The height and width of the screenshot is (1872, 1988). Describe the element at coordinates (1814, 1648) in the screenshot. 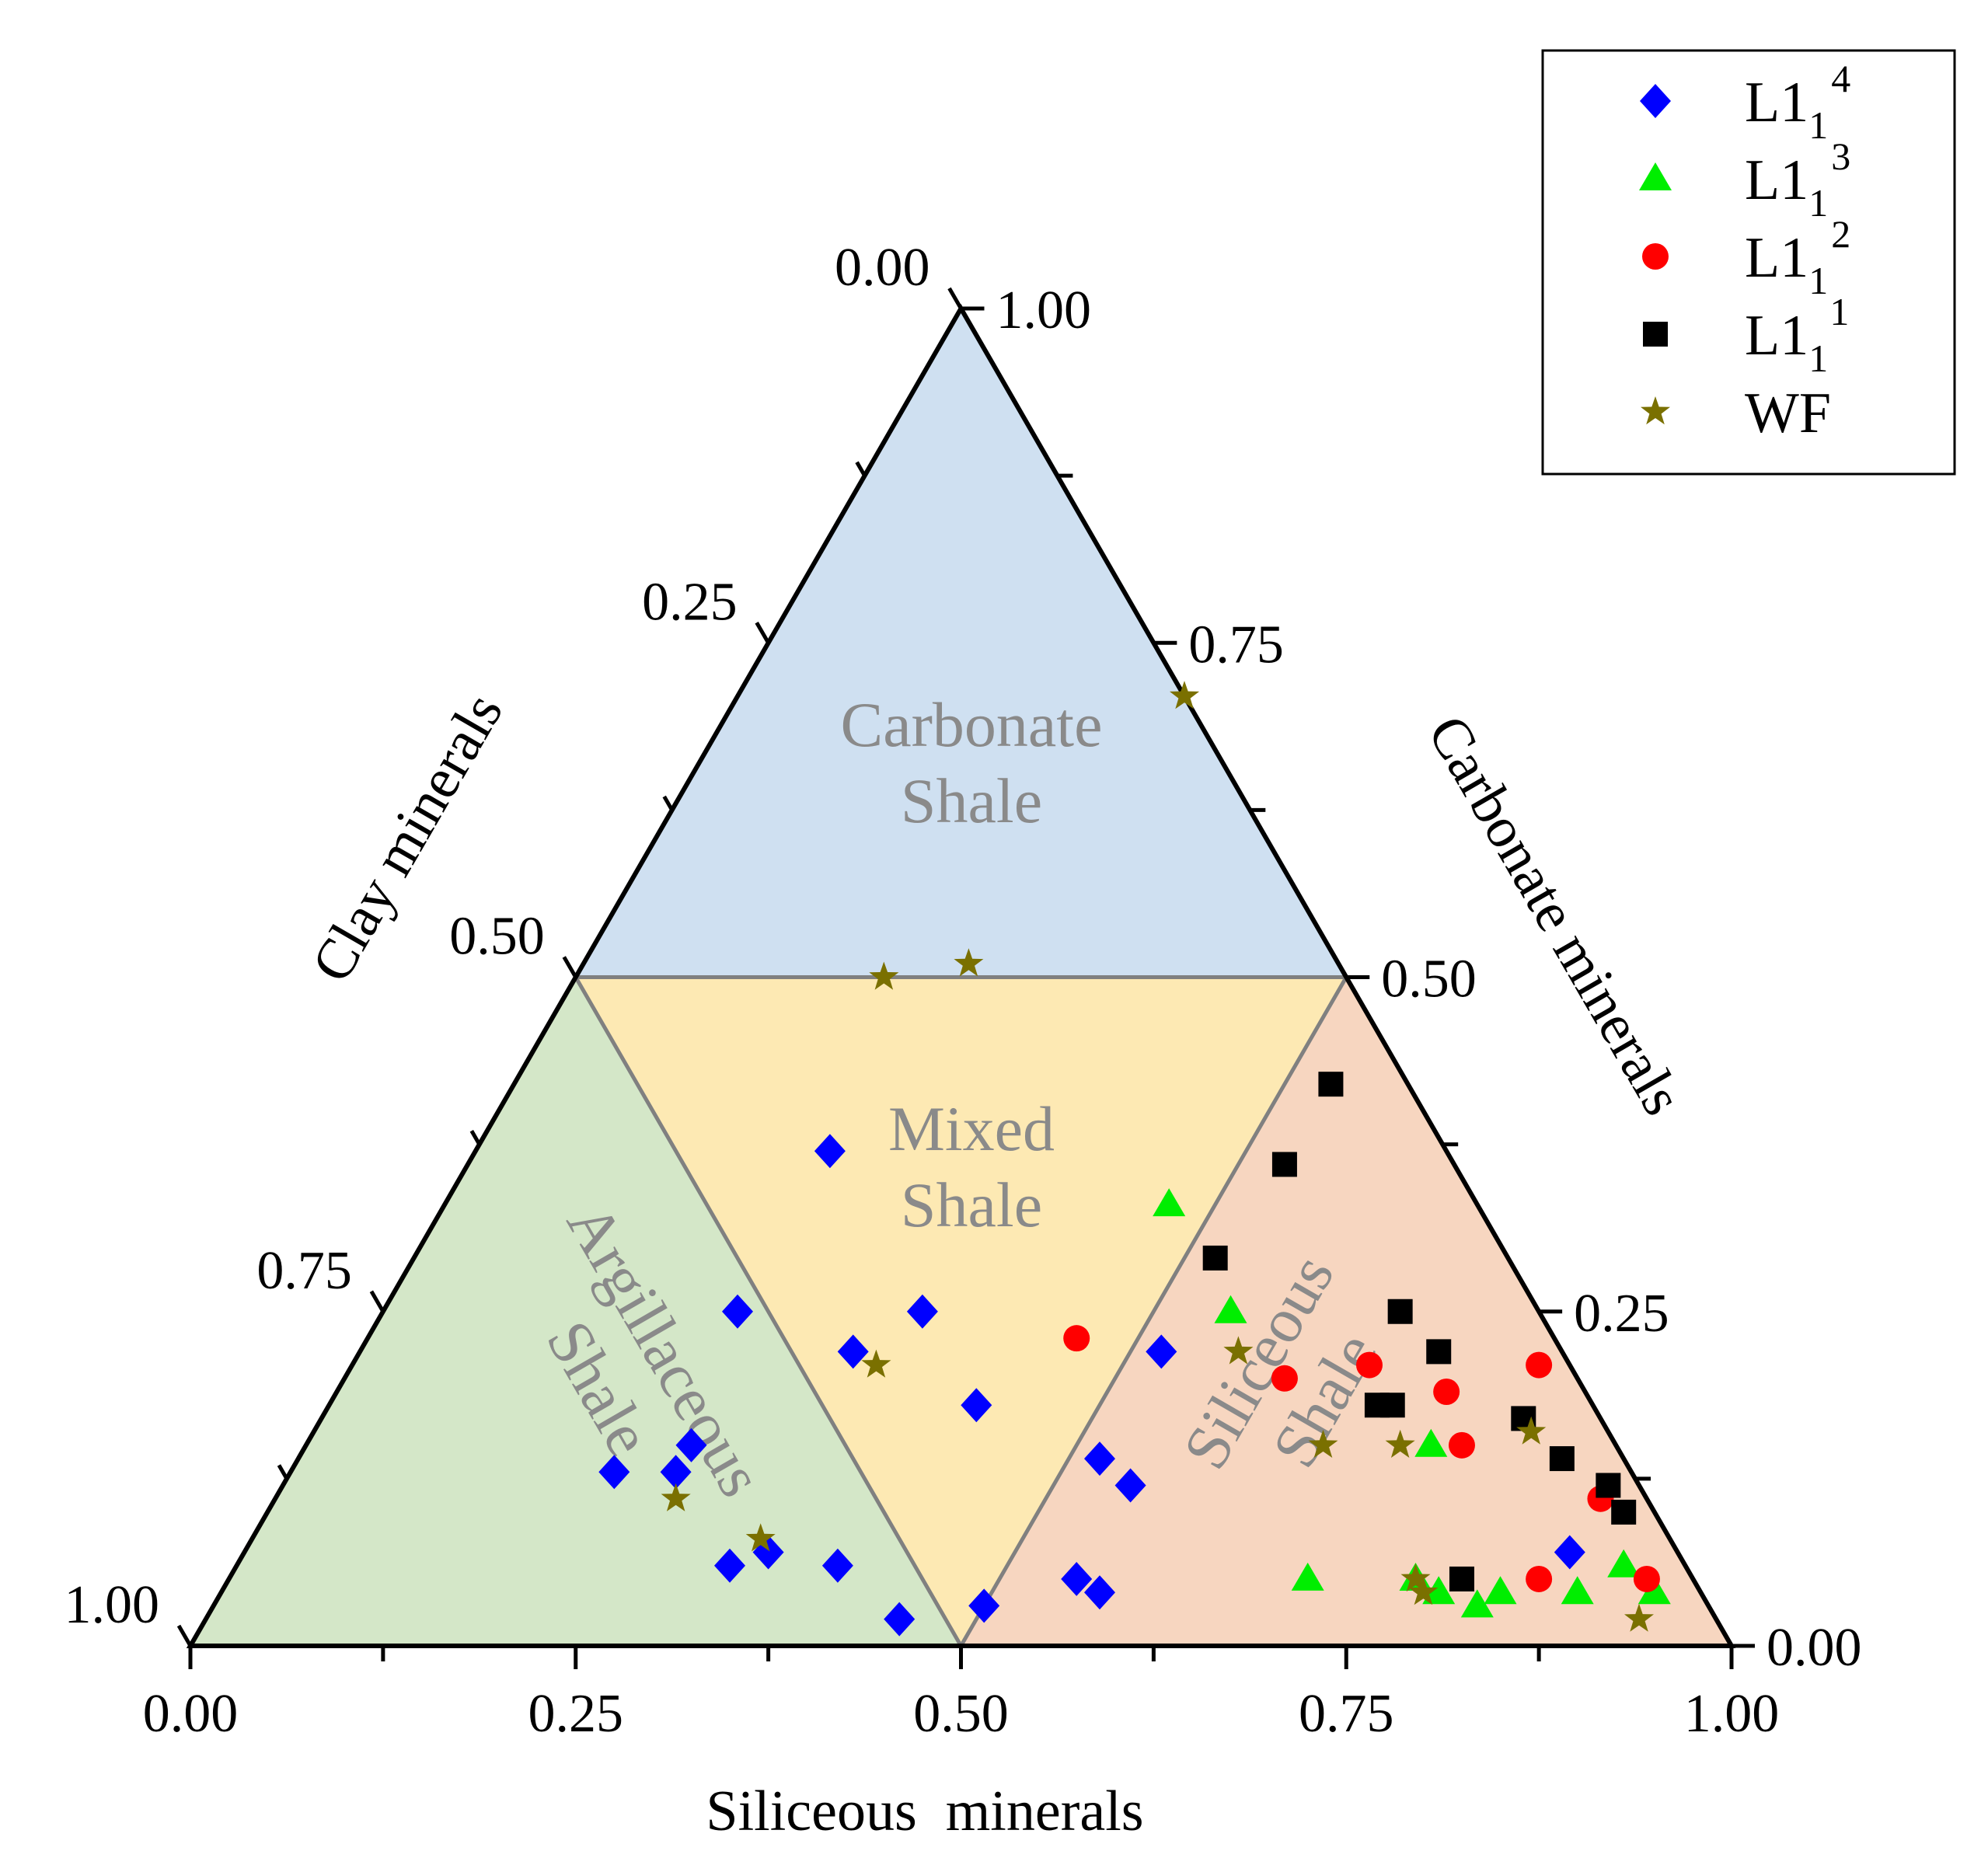

I see `right-tick-label: 0.00` at that location.